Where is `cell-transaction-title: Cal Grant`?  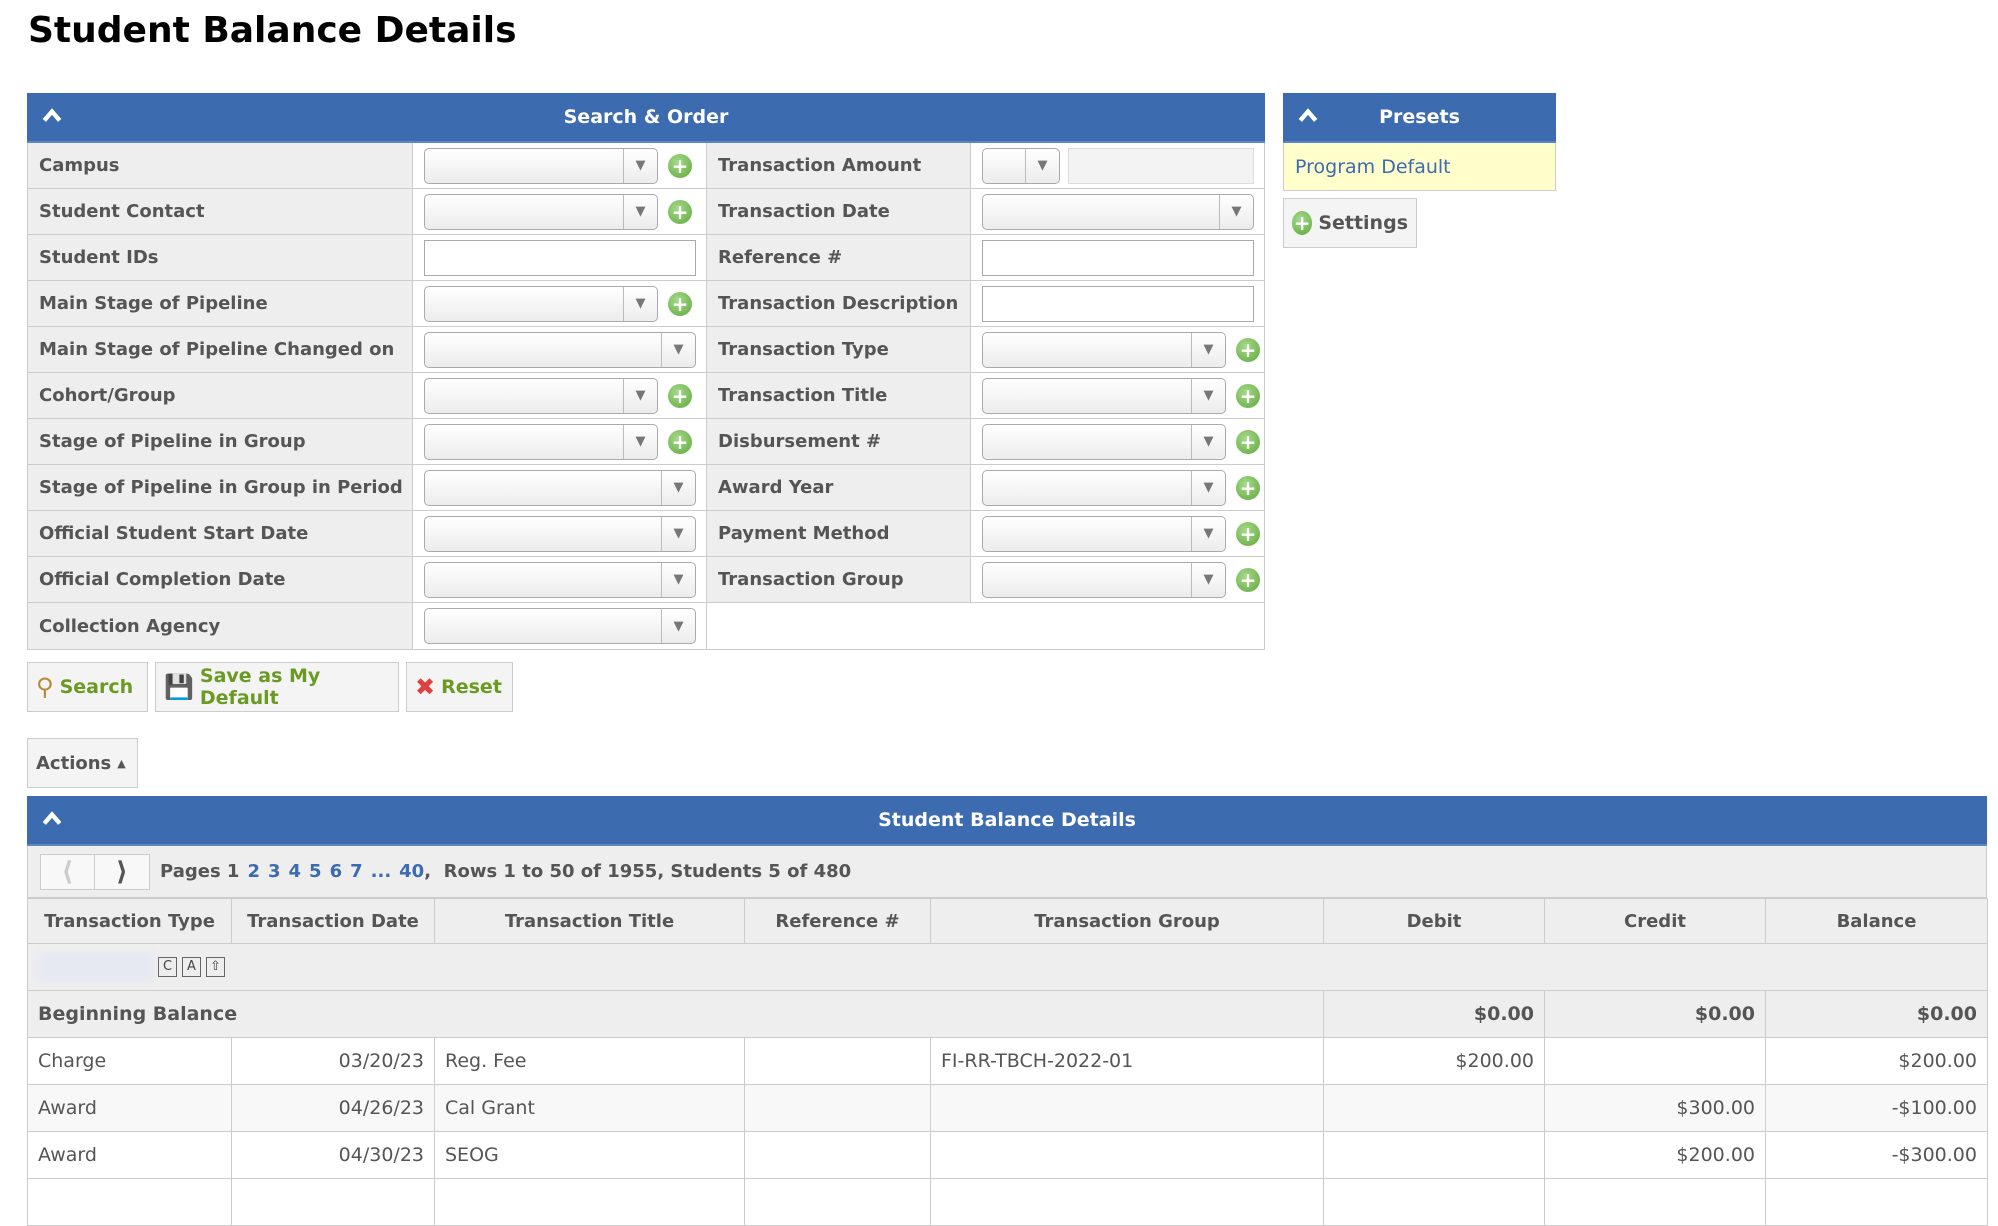 cell-transaction-title: Cal Grant is located at coordinates (589, 1108).